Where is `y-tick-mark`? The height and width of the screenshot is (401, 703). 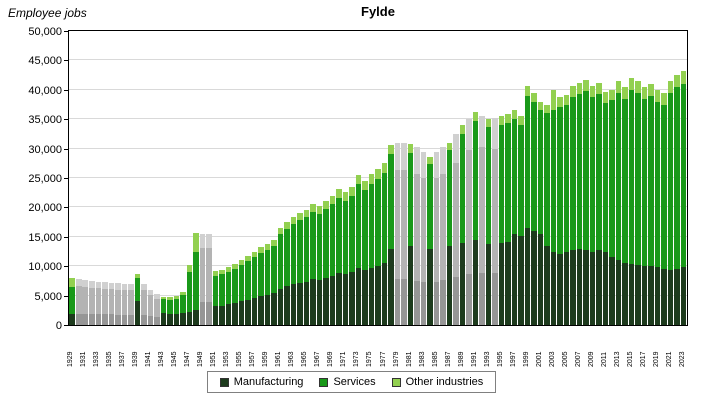 y-tick-mark is located at coordinates (66, 267).